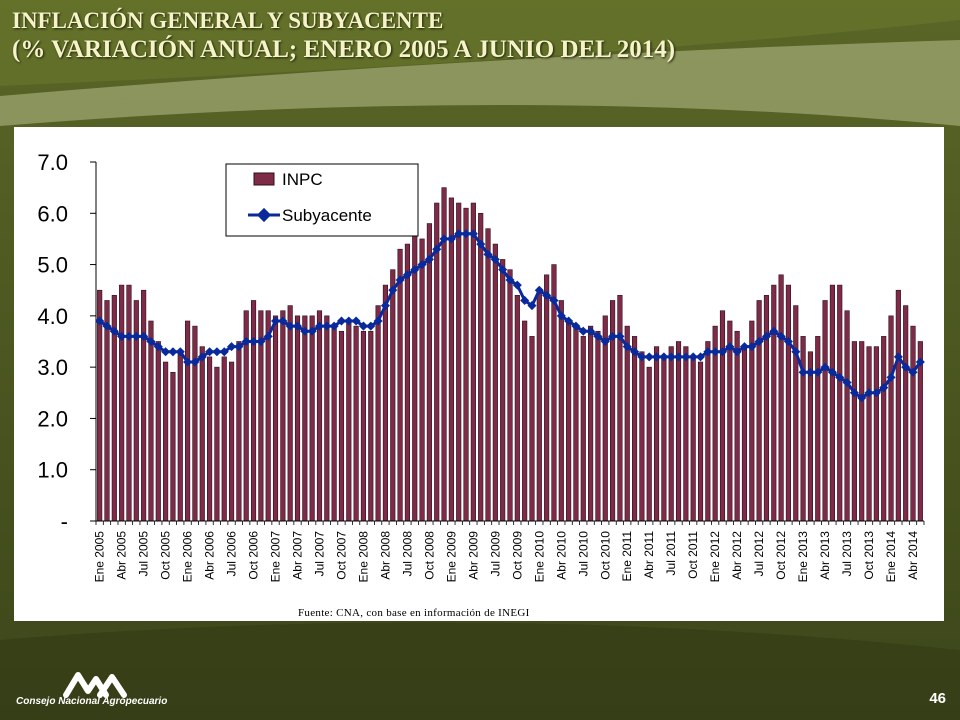 The image size is (960, 720). What do you see at coordinates (320, 554) in the screenshot?
I see `x-tick-label: Jul 2007` at bounding box center [320, 554].